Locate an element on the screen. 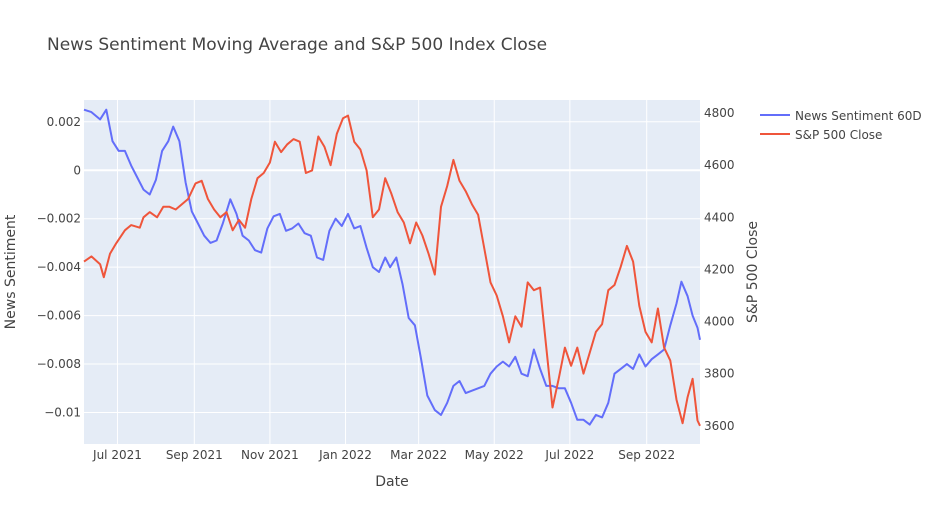 This screenshot has height=529, width=937. y2-tick-label: 4400 is located at coordinates (719, 217).